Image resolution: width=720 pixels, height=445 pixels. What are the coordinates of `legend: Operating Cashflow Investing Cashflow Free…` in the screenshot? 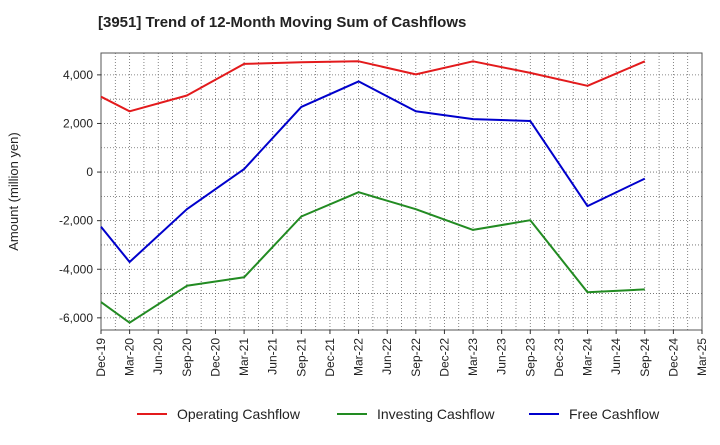 It's located at (398, 414).